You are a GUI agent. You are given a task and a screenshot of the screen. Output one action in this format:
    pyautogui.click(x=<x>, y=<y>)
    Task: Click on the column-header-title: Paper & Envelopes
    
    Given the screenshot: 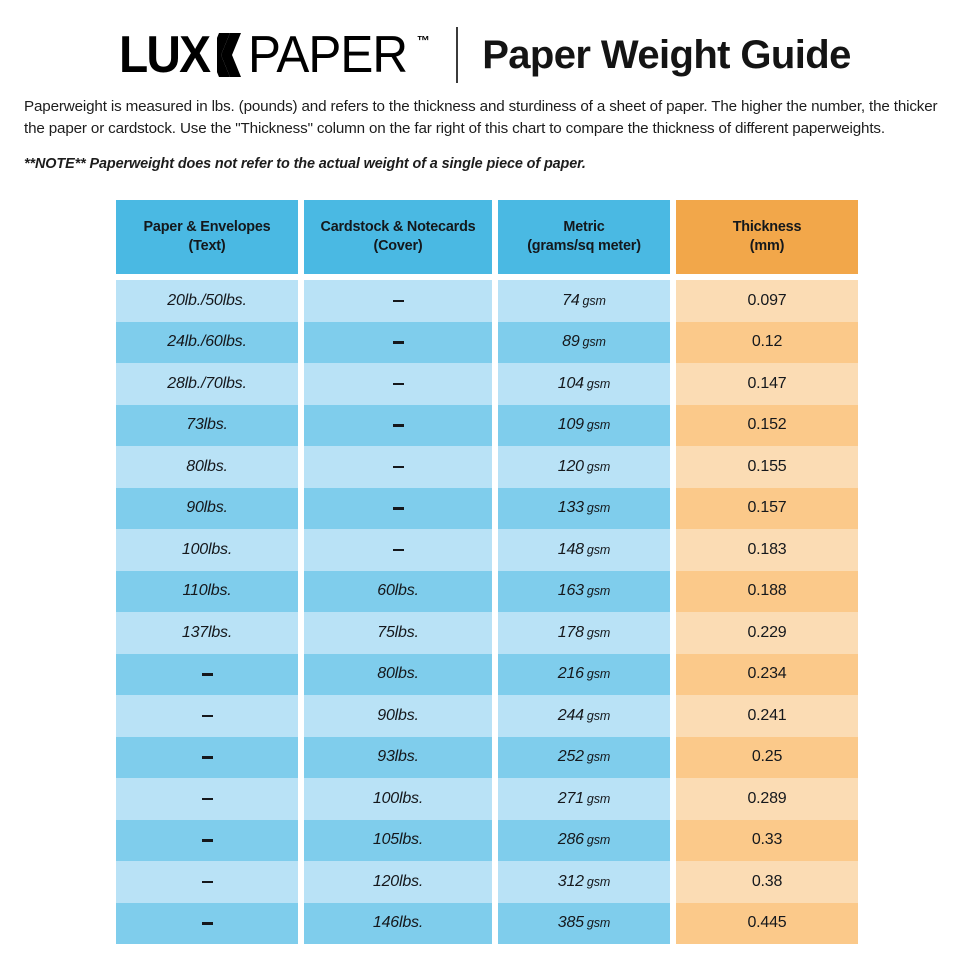 What is the action you would take?
    pyautogui.click(x=207, y=227)
    